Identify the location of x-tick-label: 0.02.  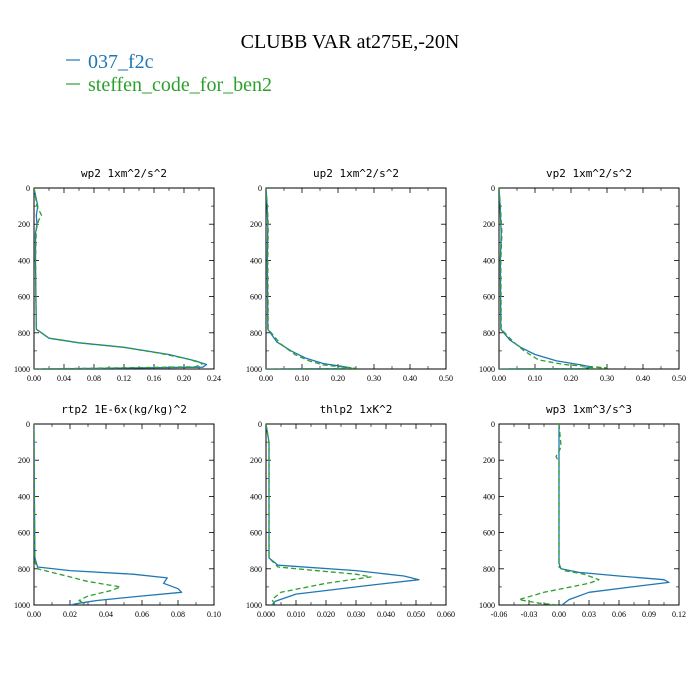
(70, 614).